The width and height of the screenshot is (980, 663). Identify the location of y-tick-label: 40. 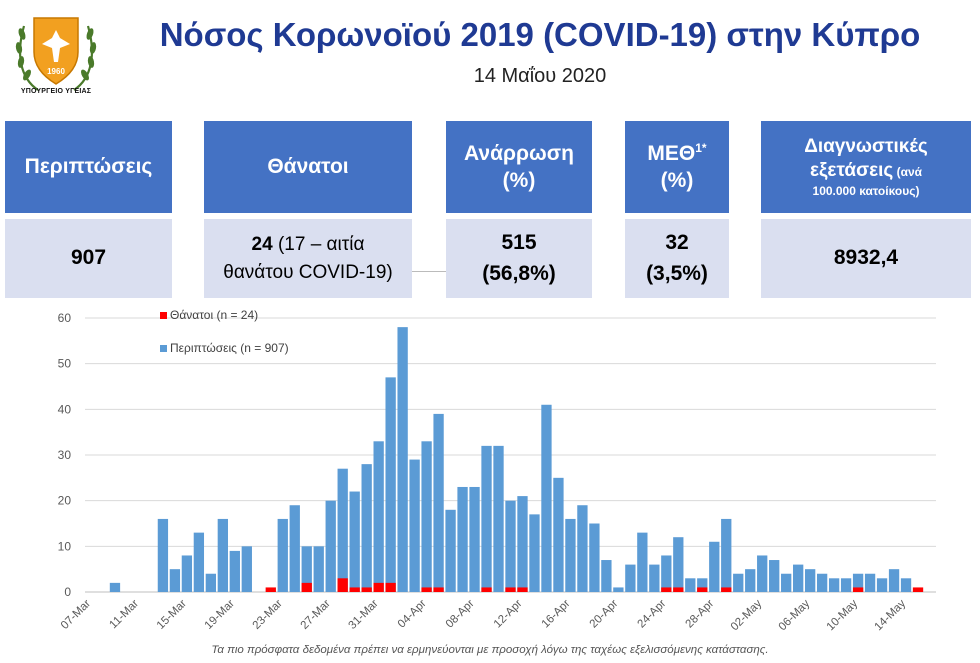
(65, 409).